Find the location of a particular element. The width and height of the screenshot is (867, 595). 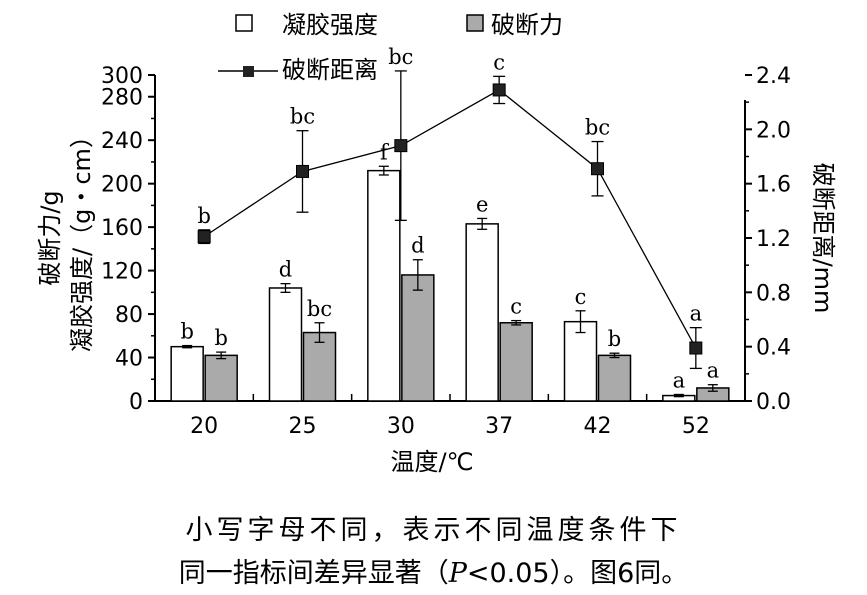

note-line-1: 小写字母不同，表示不同温度条件下 is located at coordinates (433, 530).